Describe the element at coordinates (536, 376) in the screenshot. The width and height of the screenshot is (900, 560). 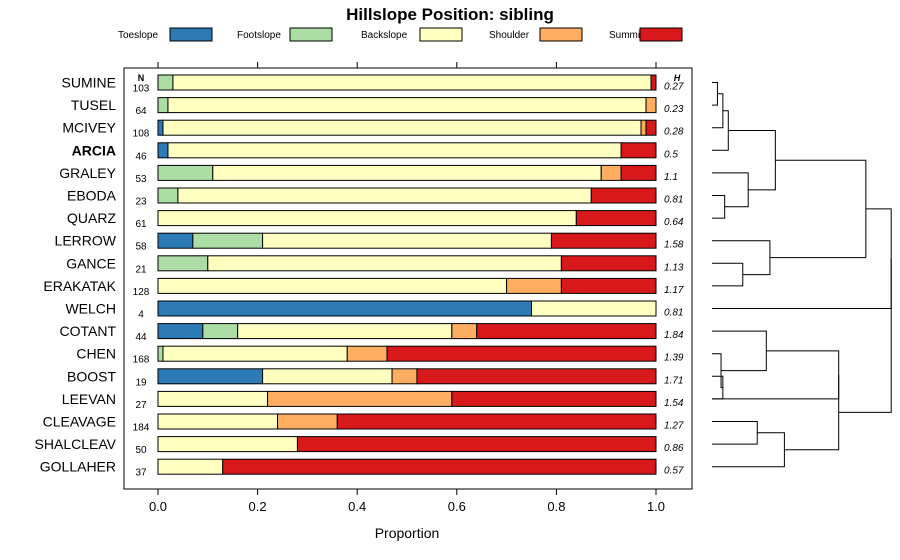
I see `bar-boost-summit` at that location.